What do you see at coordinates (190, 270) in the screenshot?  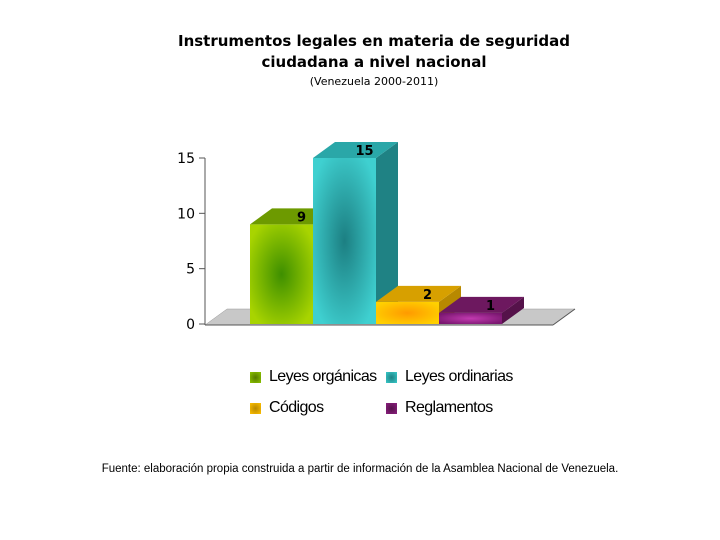 I see `y-tick-label: 5` at bounding box center [190, 270].